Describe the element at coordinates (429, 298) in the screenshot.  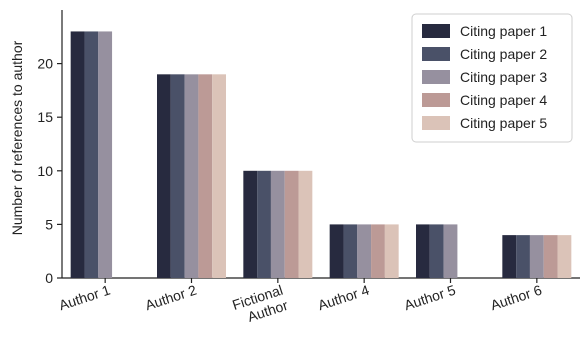
I see `x-tick-label: Author 5` at that location.